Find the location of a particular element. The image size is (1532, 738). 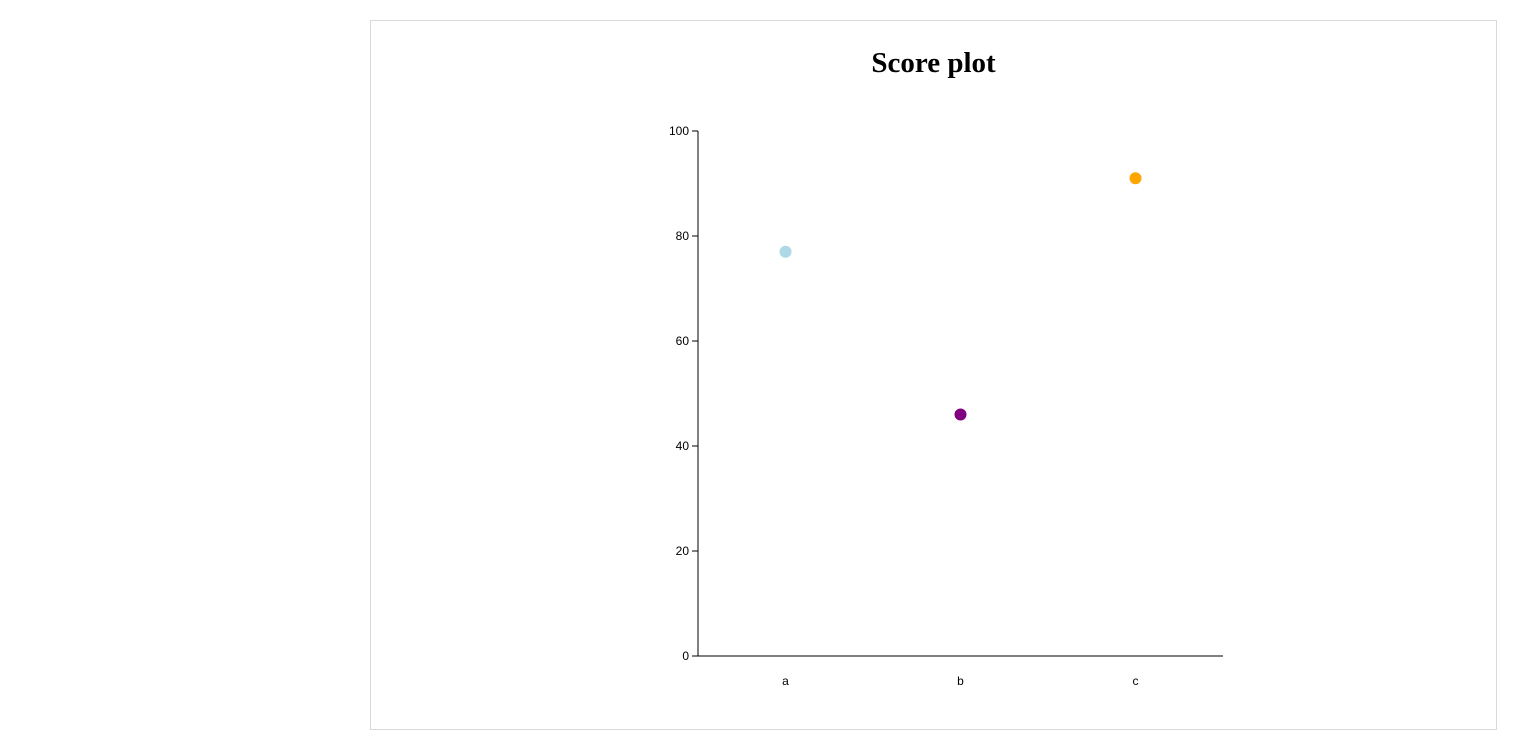

y-tick-label: 20 is located at coordinates (683, 551).